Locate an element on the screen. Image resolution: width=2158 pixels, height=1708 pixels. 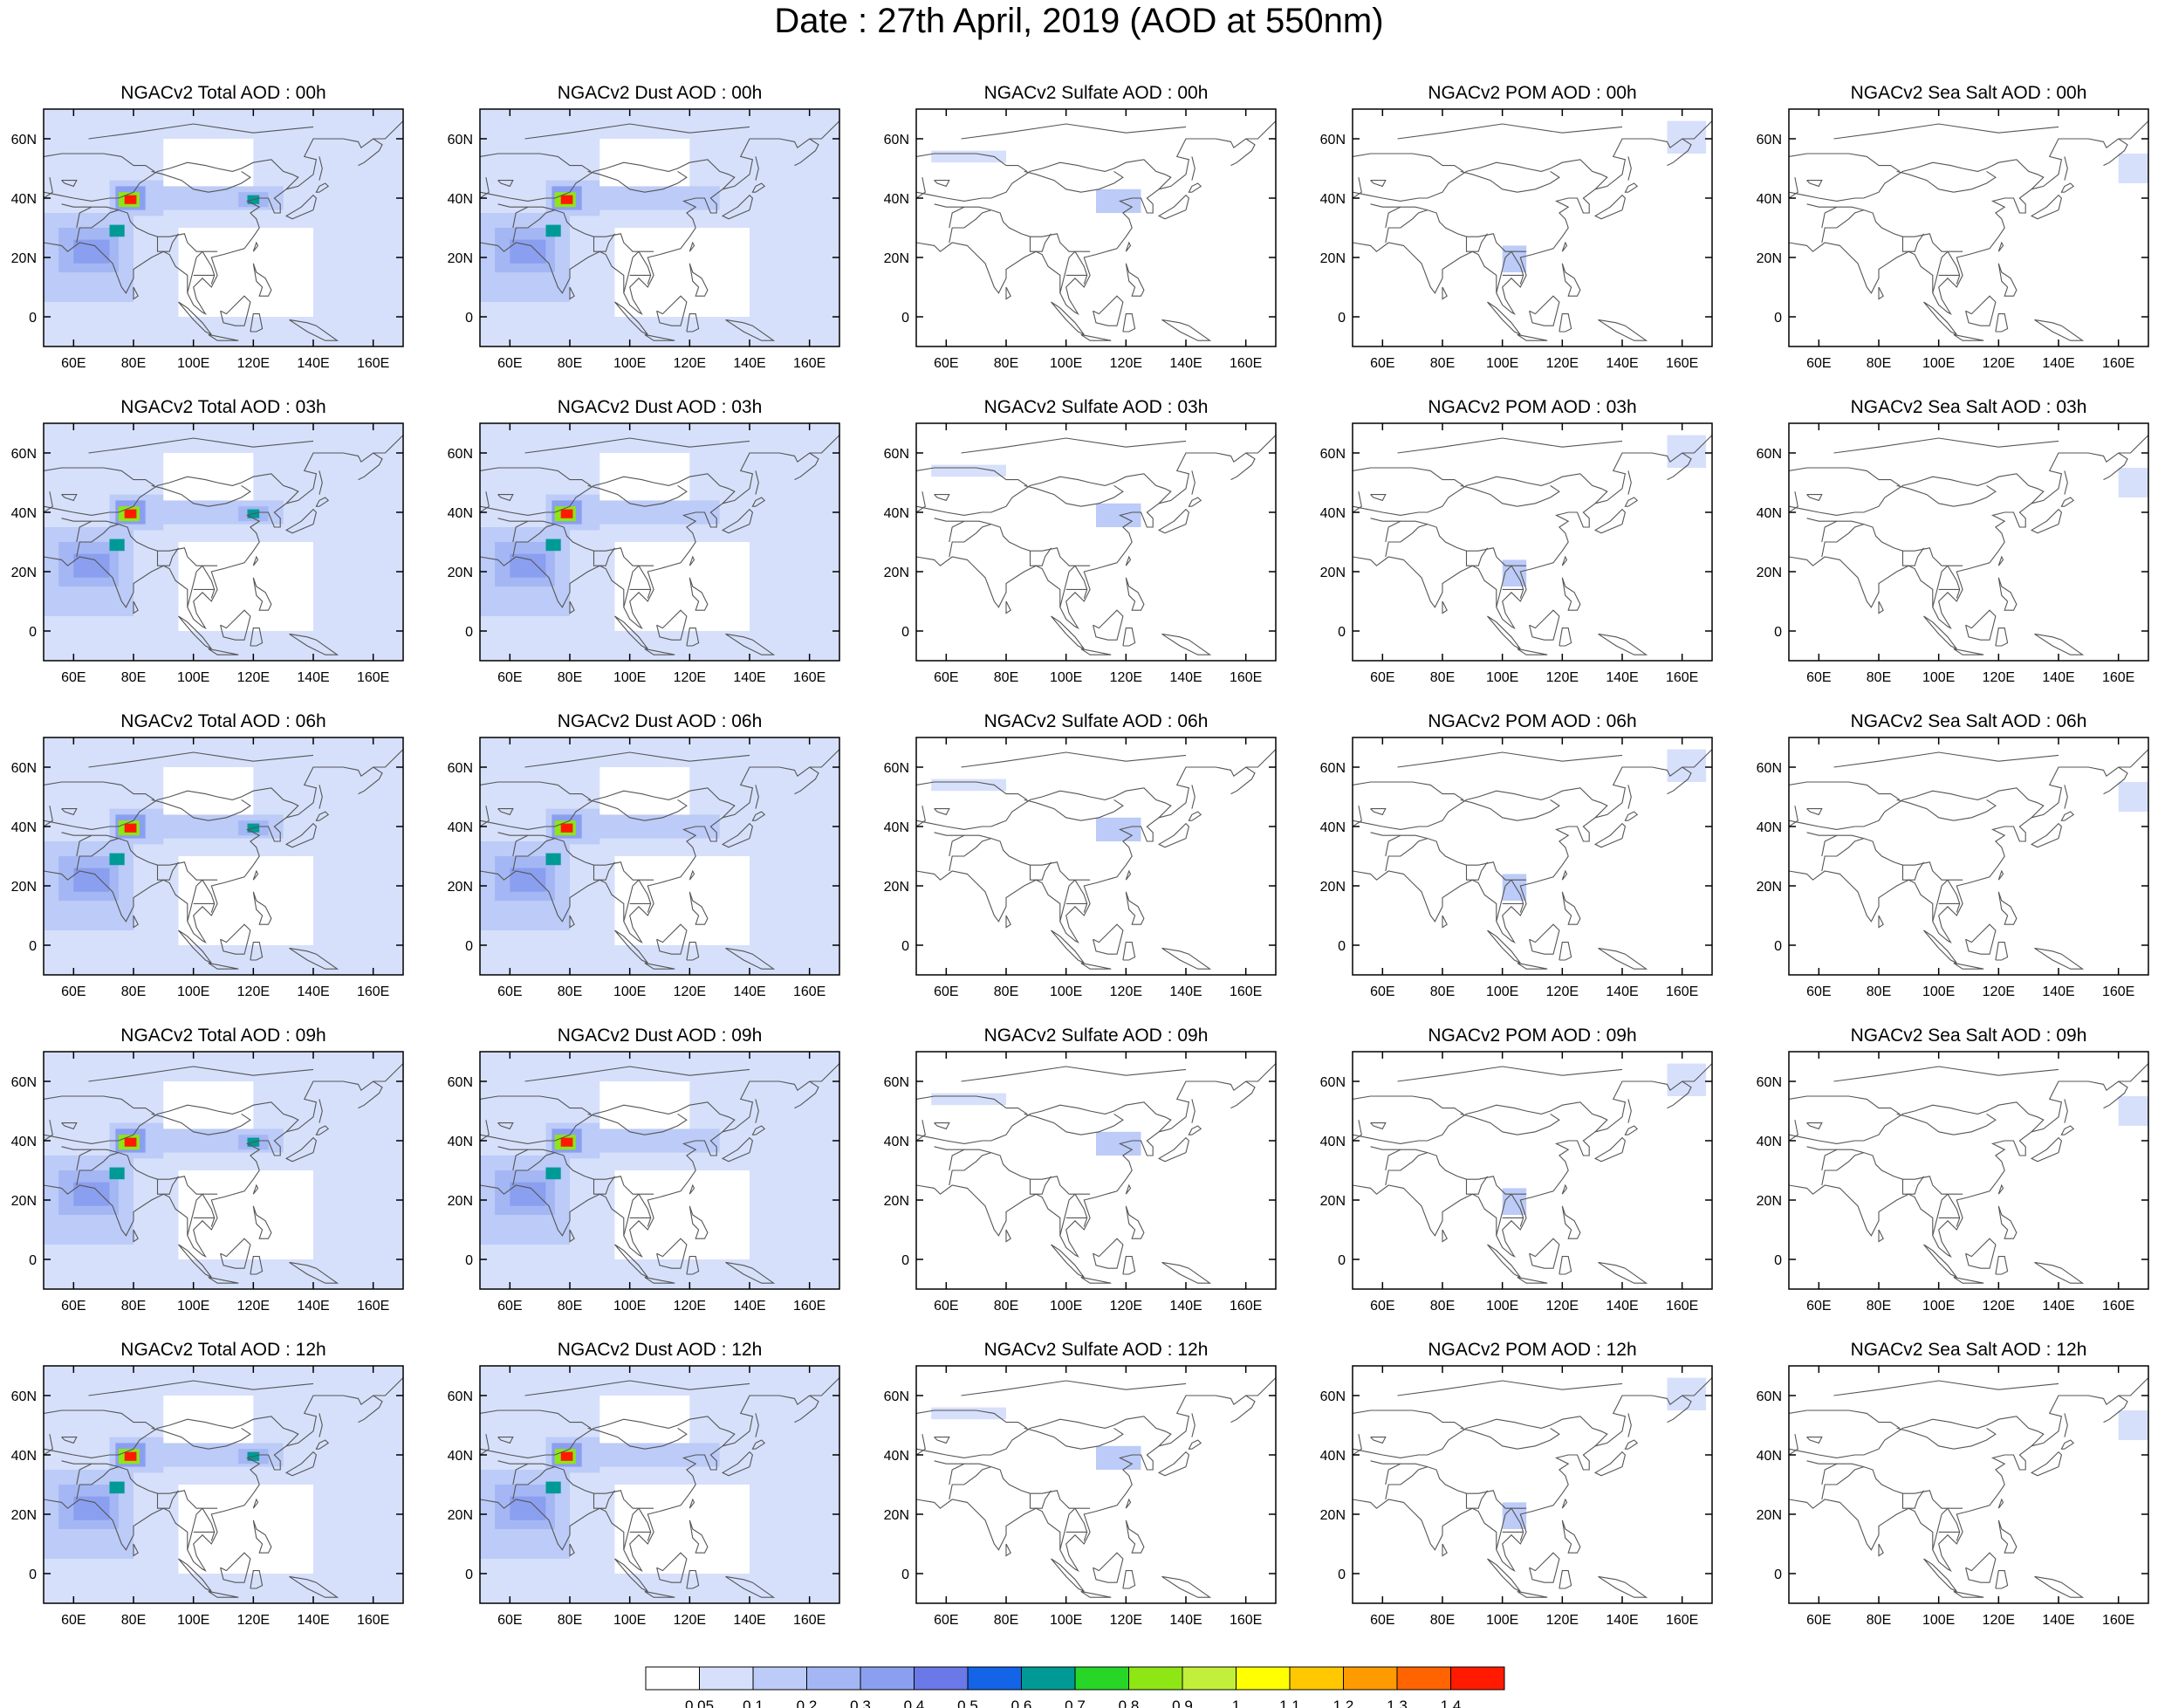
panel-title: NGACv2 Sea Salt AOD : 00h is located at coordinates (1969, 93).